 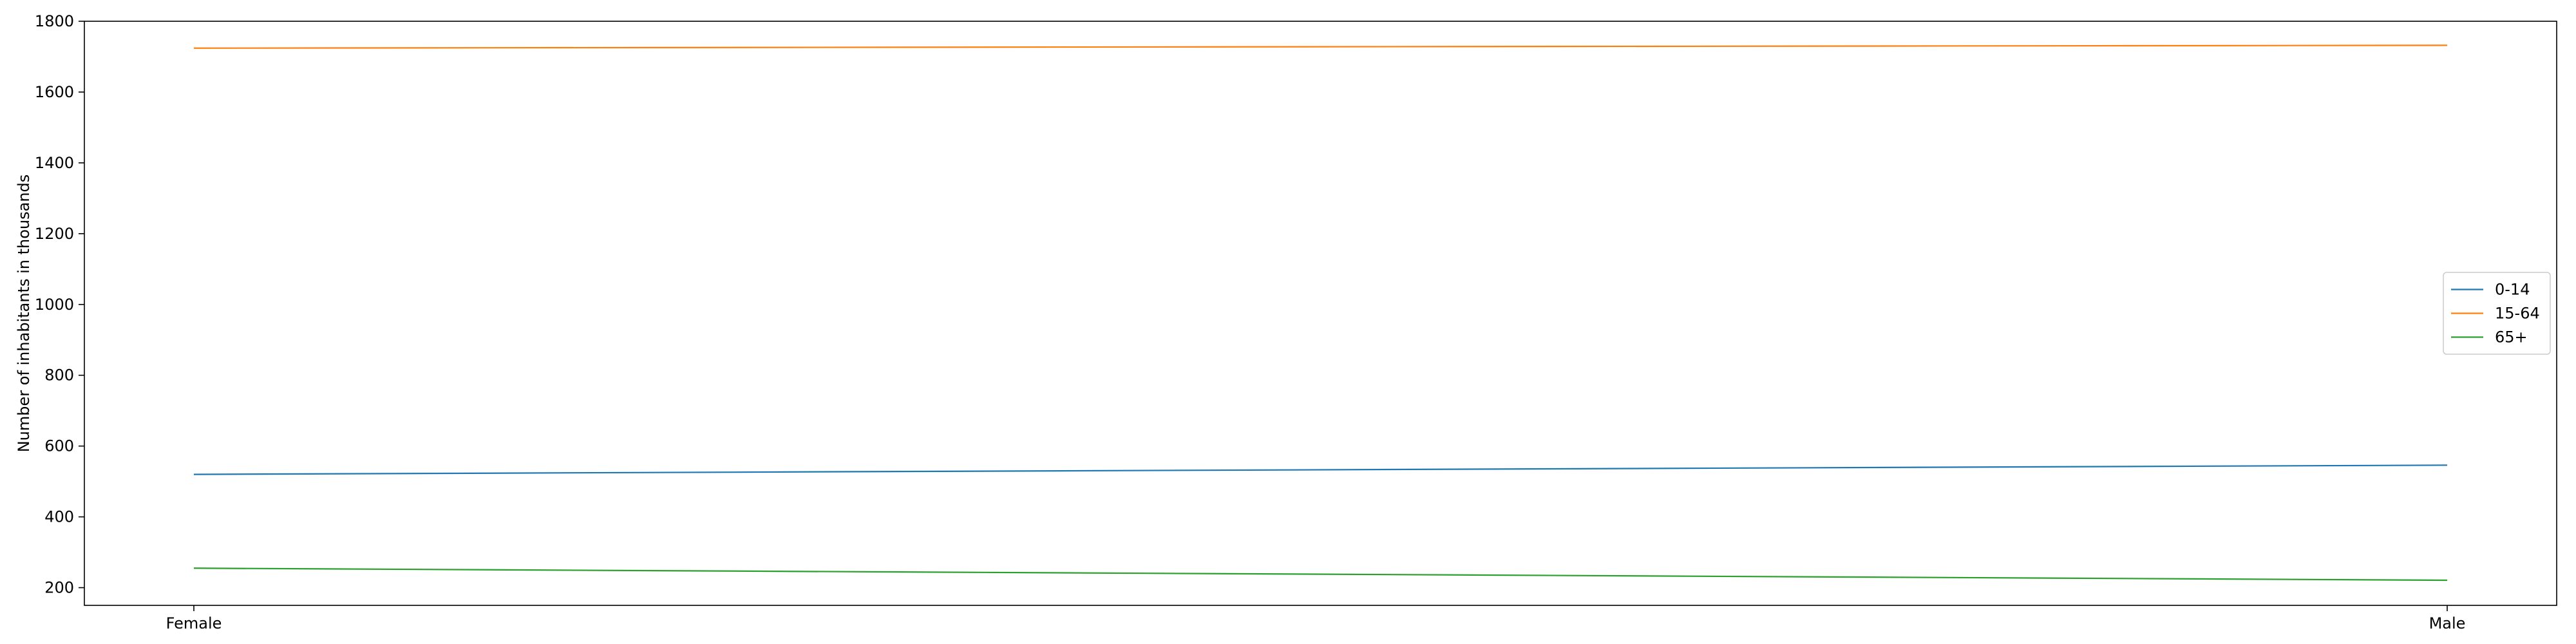 What do you see at coordinates (24, 314) in the screenshot?
I see `y-axis-label: Number of inhabitants in thousands` at bounding box center [24, 314].